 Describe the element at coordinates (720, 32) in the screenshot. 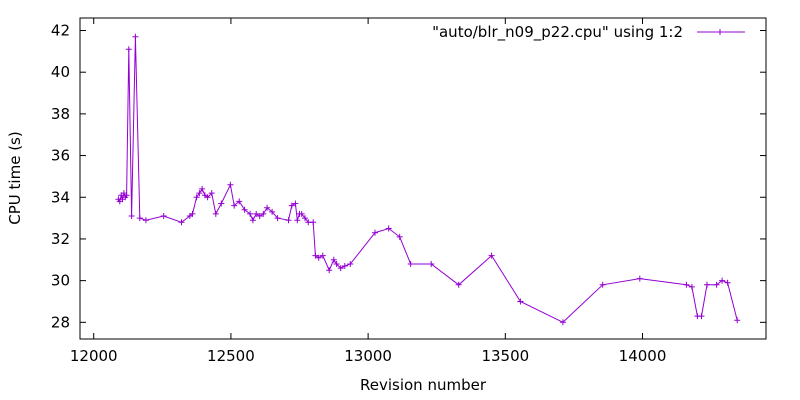

I see `legend-marker` at that location.